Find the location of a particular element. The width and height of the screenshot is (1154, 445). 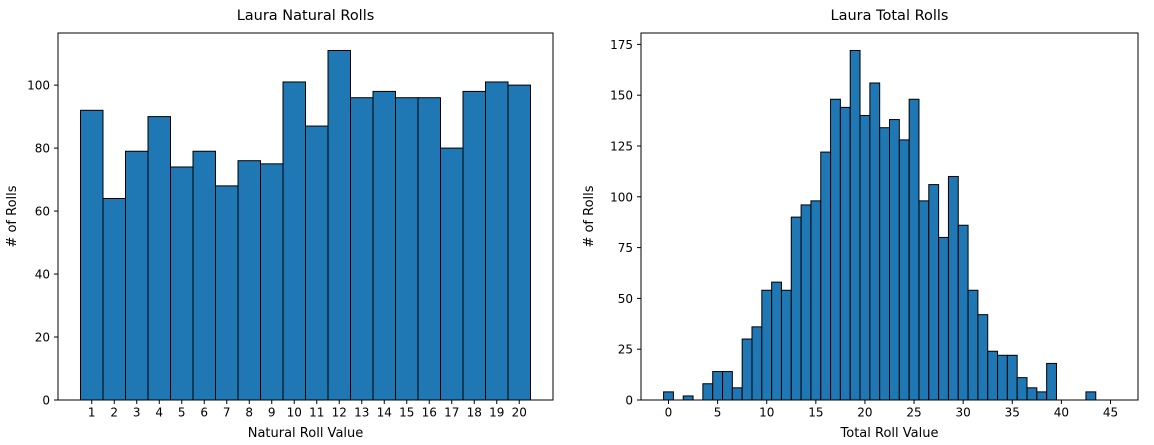

x-tick-label: 16 is located at coordinates (429, 413).